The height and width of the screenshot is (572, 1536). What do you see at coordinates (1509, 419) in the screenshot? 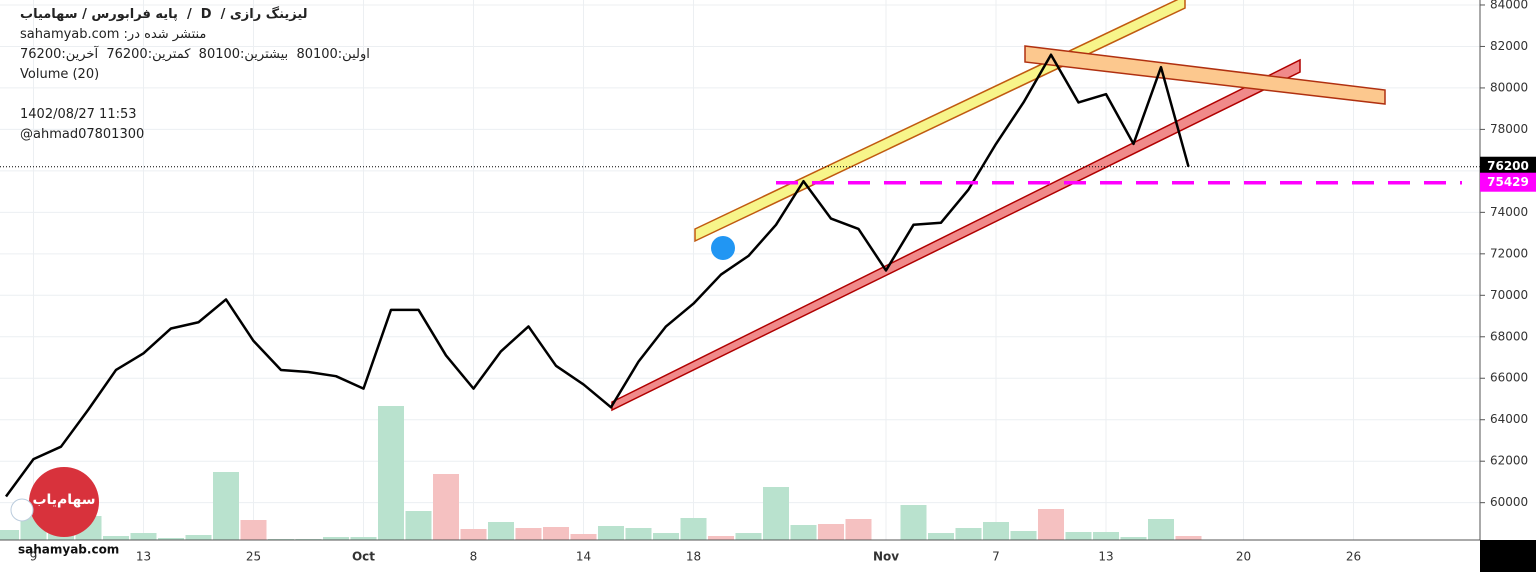
I see `y-tick-label: 64000` at bounding box center [1509, 419].